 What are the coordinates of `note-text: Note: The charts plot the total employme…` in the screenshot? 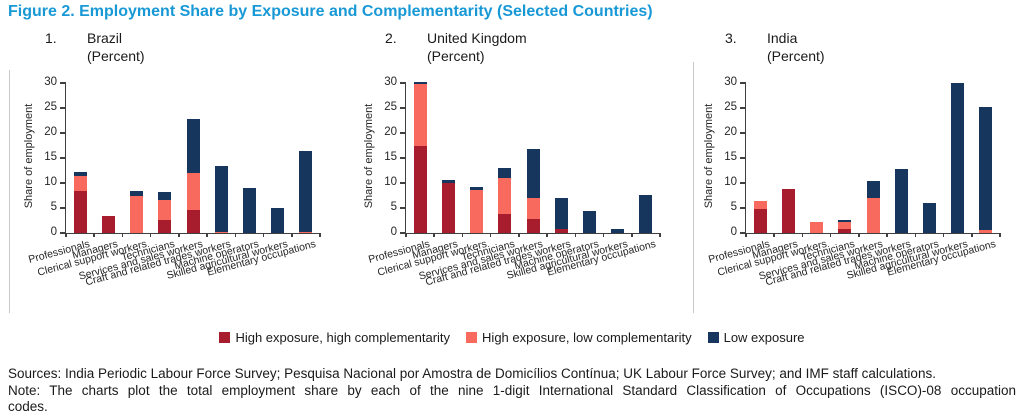 It's located at (512, 390).